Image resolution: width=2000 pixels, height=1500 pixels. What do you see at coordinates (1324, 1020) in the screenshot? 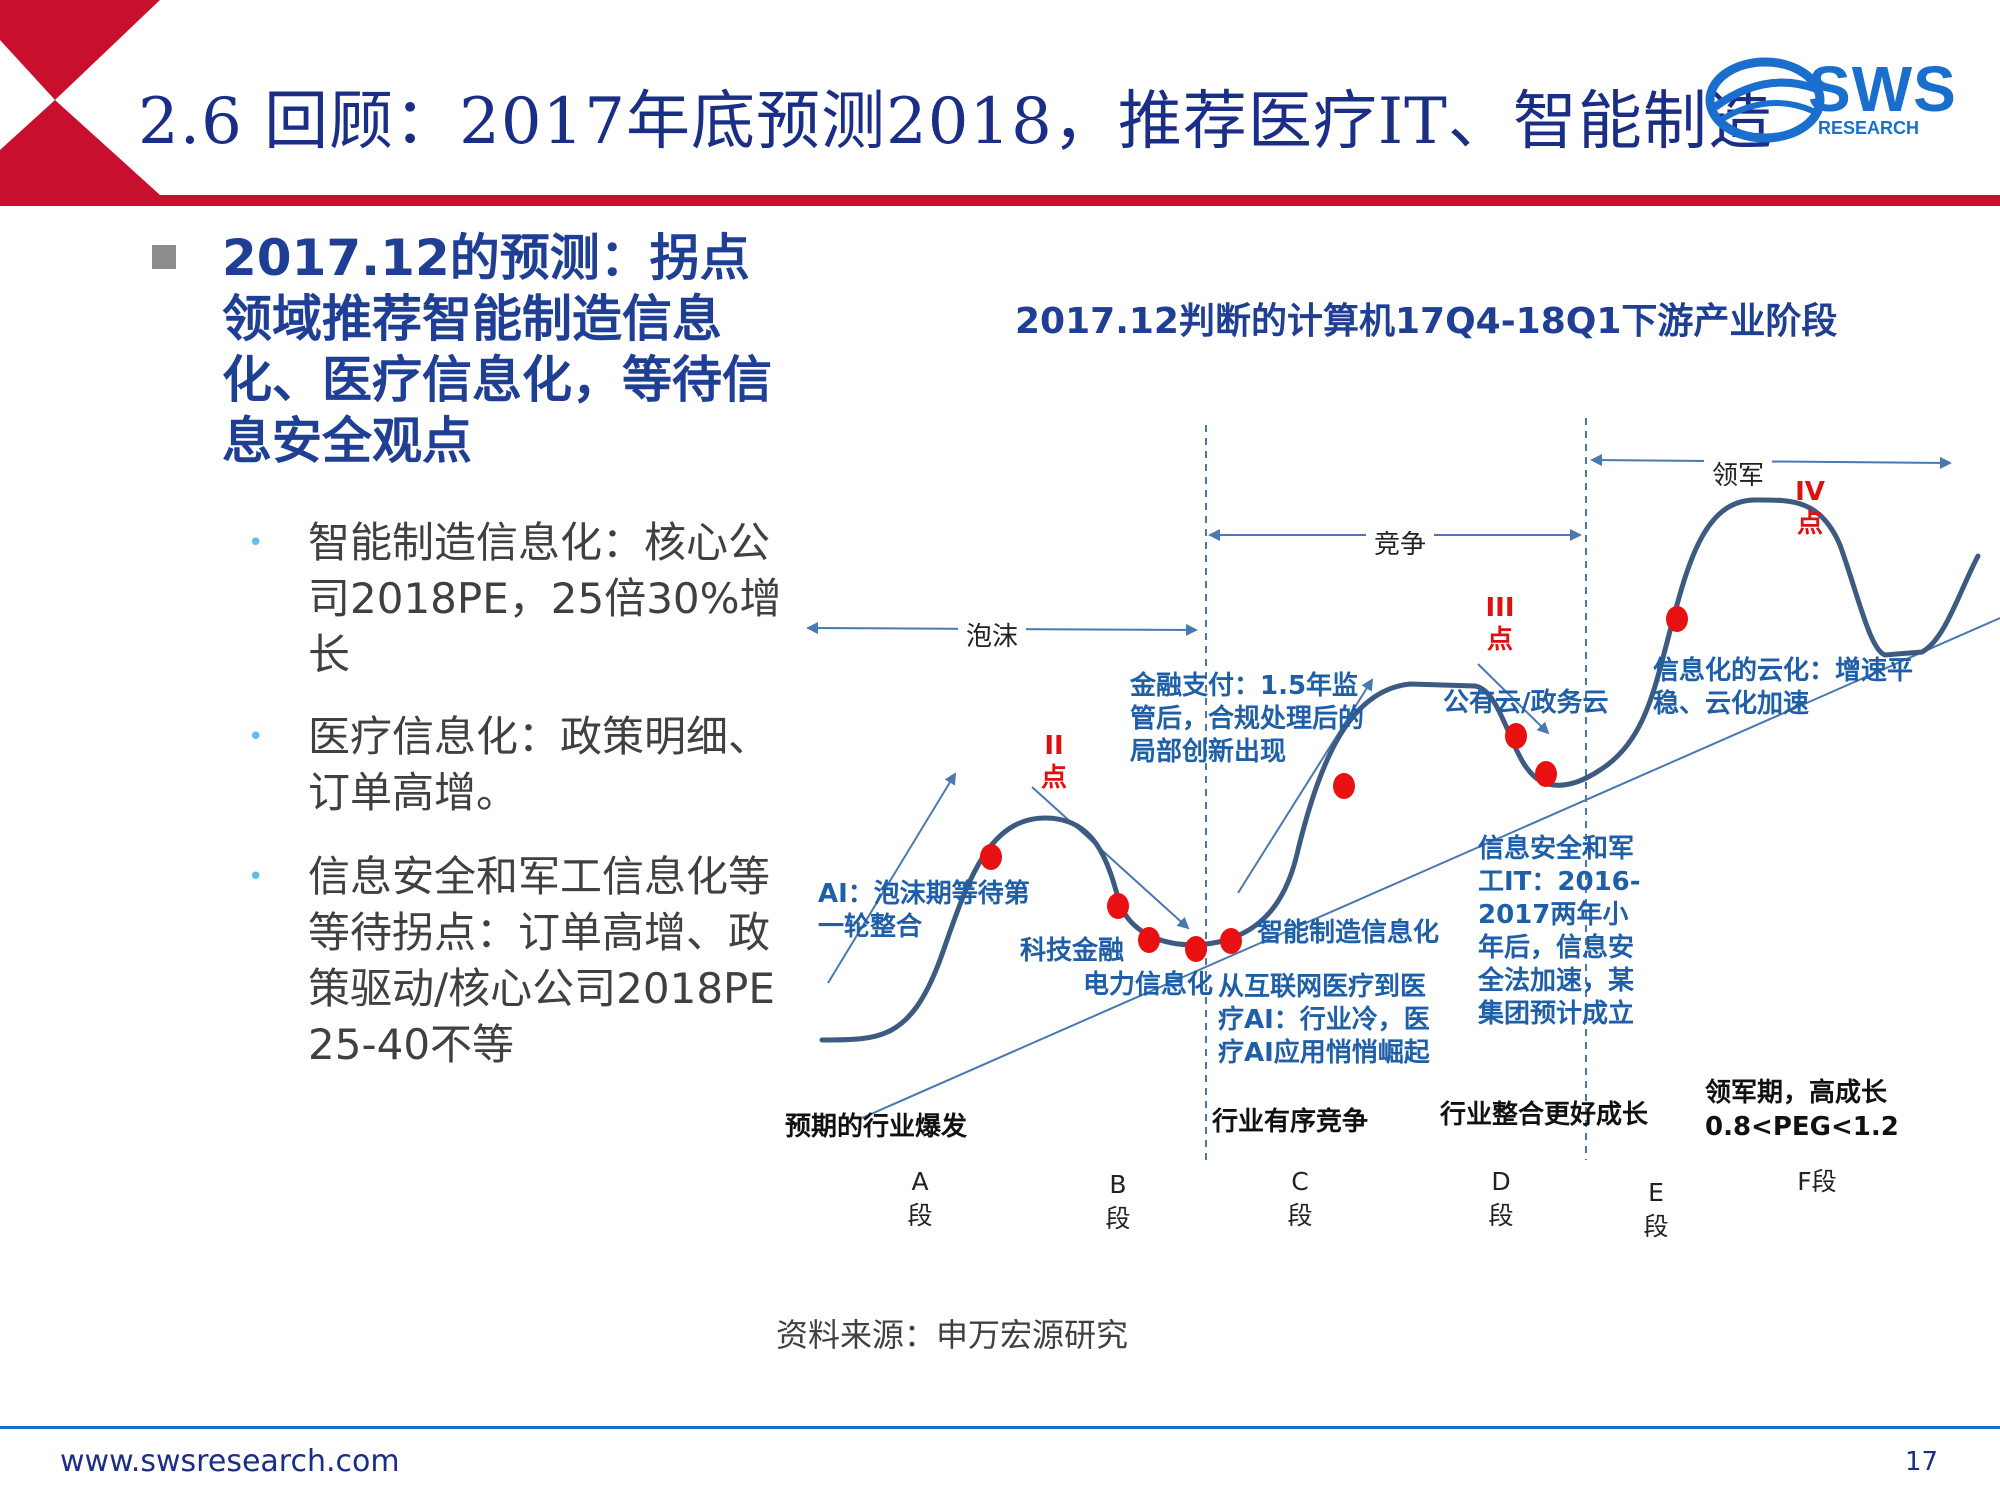
I see `annotation-medical: 从互联网医疗到医疗AI：行业冷，医疗AI应用悄悄崛起` at bounding box center [1324, 1020].